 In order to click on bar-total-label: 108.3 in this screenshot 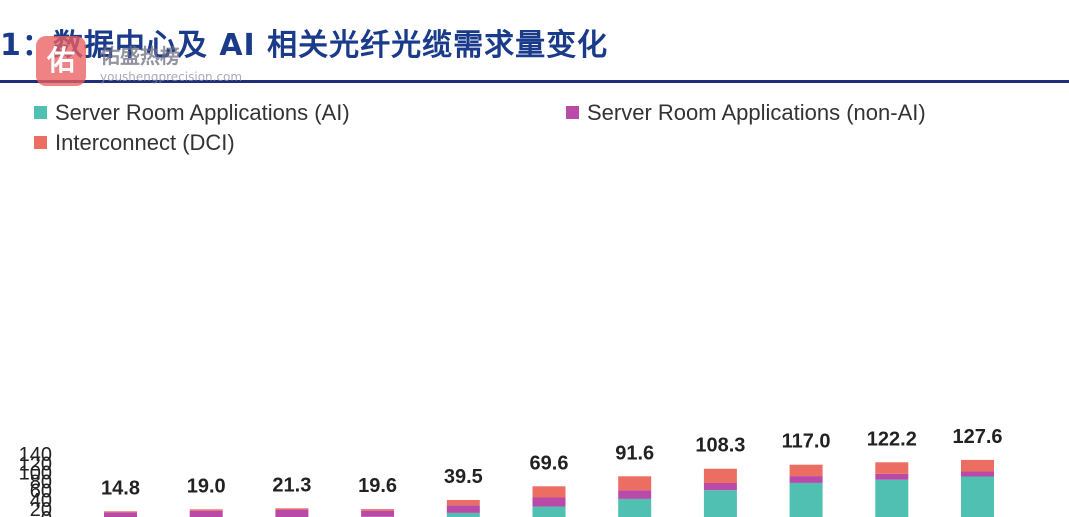, I will do `click(720, 446)`.